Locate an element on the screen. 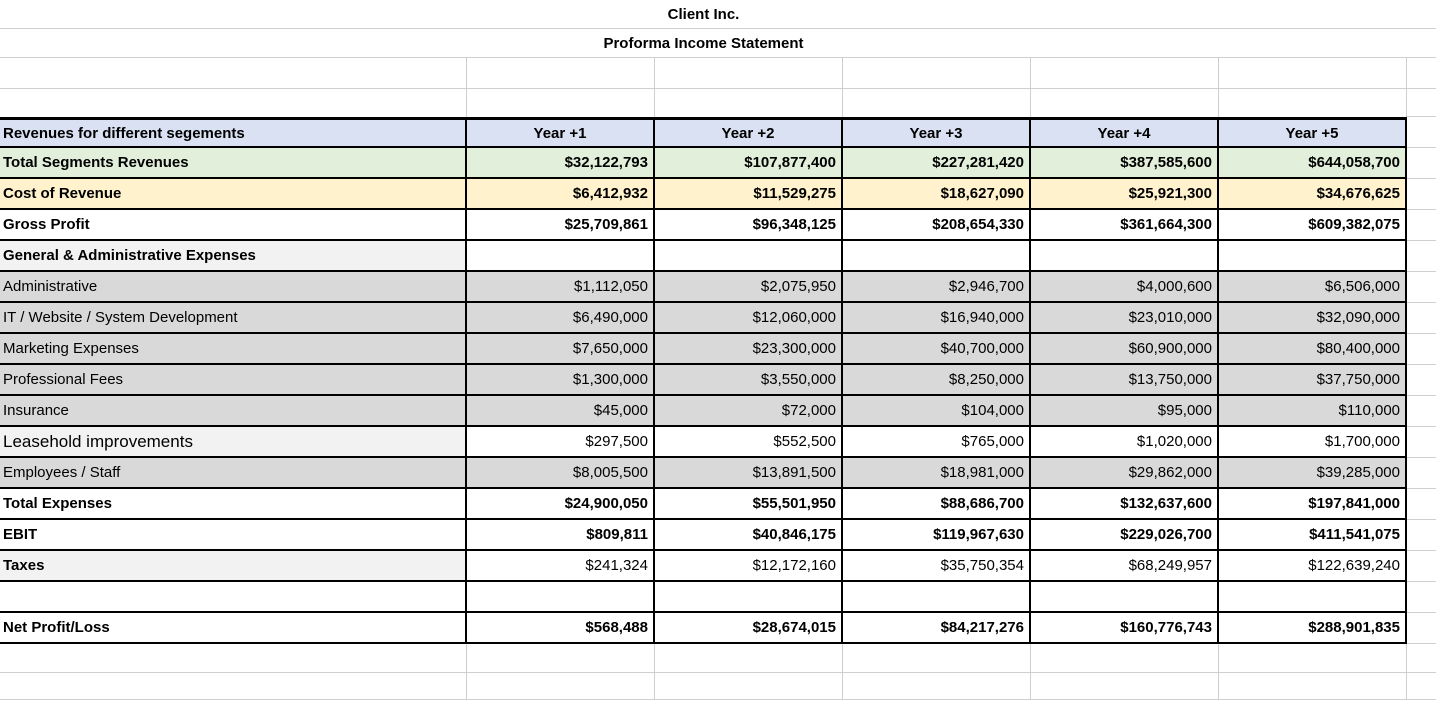 The height and width of the screenshot is (702, 1436). cell-value: $297,500 is located at coordinates (561, 442).